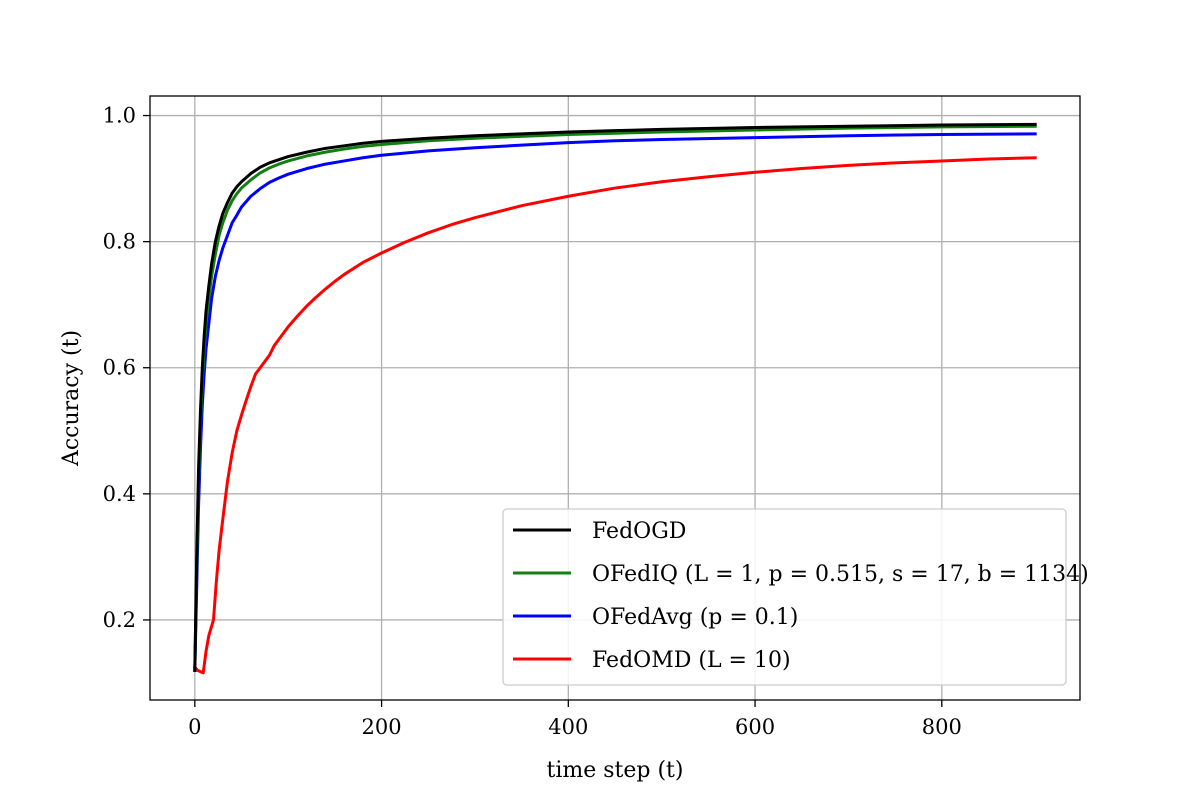  Describe the element at coordinates (382, 727) in the screenshot. I see `x-tick-label: 200` at that location.